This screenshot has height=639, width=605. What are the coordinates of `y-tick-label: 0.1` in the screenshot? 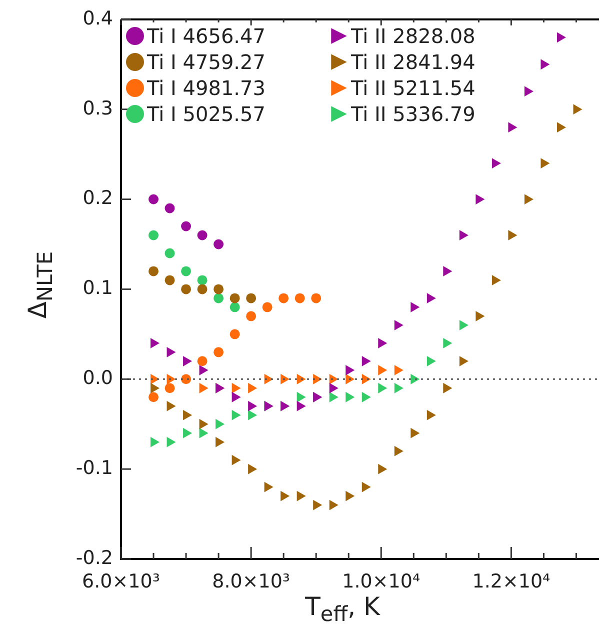 It's located at (97, 288).